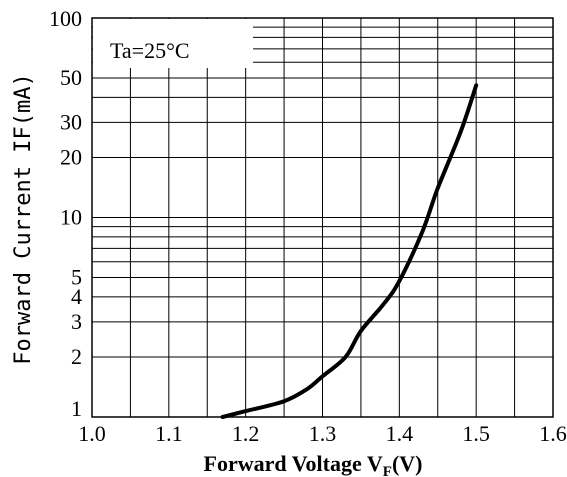  Describe the element at coordinates (76, 356) in the screenshot. I see `y-tick-label: 2` at that location.